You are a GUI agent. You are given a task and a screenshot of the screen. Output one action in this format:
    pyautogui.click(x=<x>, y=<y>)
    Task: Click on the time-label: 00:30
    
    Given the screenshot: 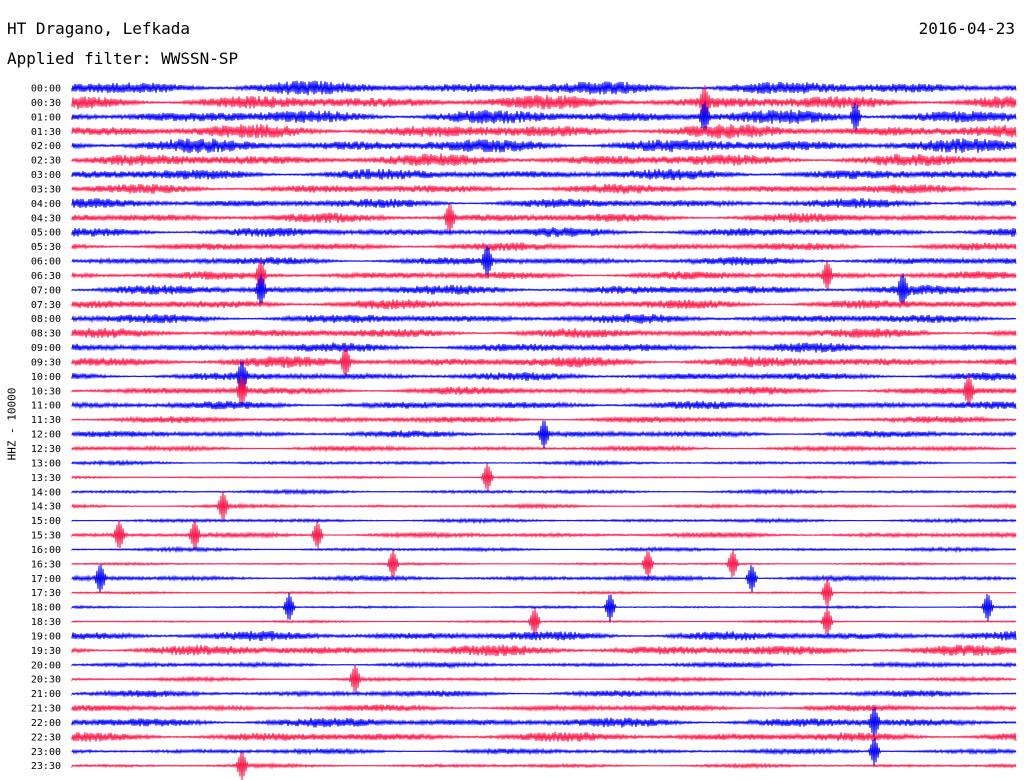 What is the action you would take?
    pyautogui.click(x=46, y=103)
    